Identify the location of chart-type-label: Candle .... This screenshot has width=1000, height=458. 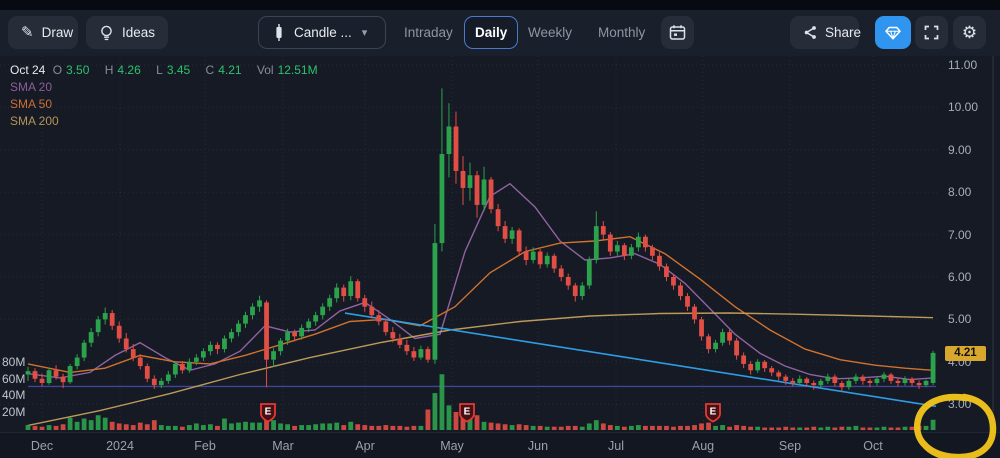
(323, 32).